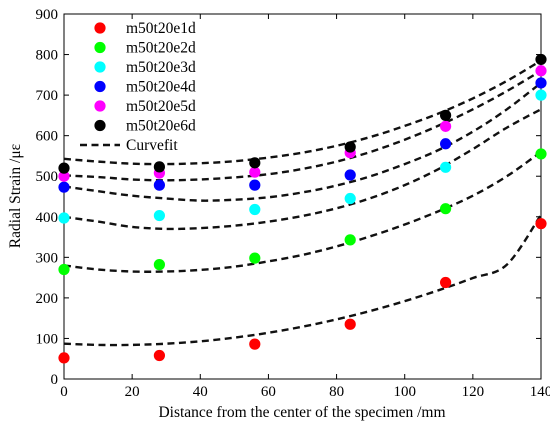  I want to click on y-tick-label: 300, so click(47, 258).